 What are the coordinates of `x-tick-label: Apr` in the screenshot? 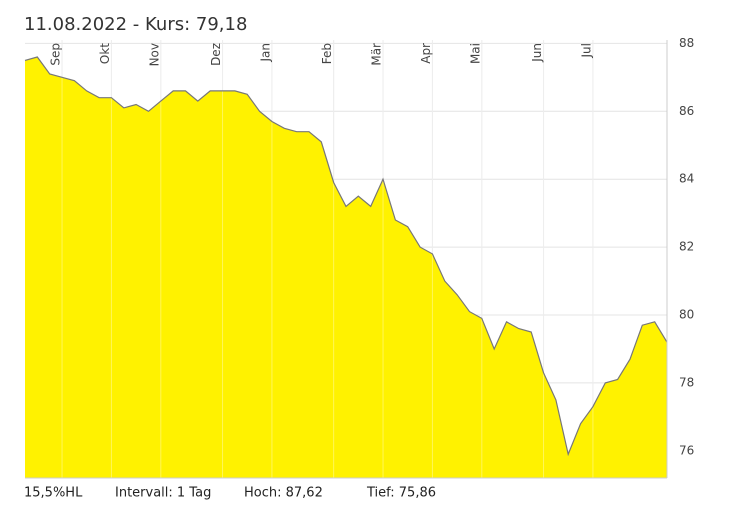 It's located at (426, 53).